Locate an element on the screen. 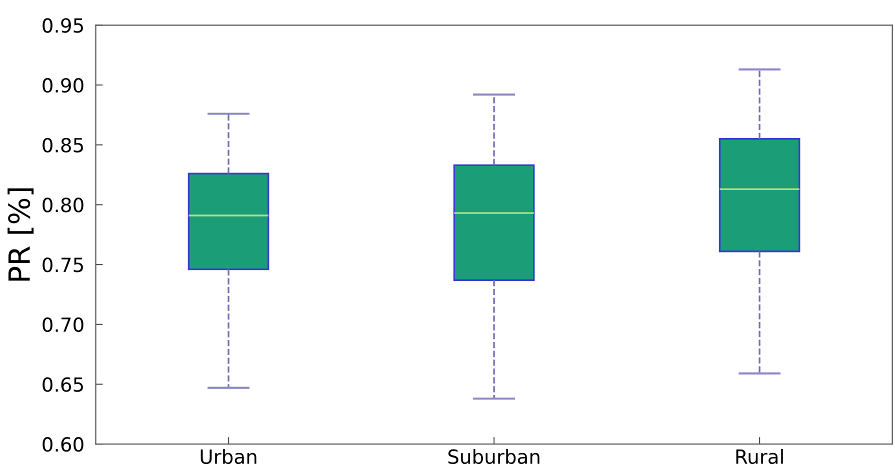  y-tick-label: 0.85 is located at coordinates (62, 145).